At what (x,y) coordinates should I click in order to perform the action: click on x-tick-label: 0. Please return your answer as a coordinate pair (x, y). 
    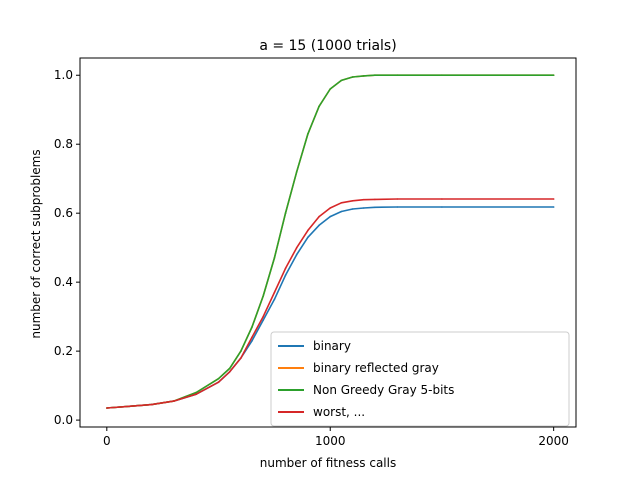
    Looking at the image, I should click on (107, 441).